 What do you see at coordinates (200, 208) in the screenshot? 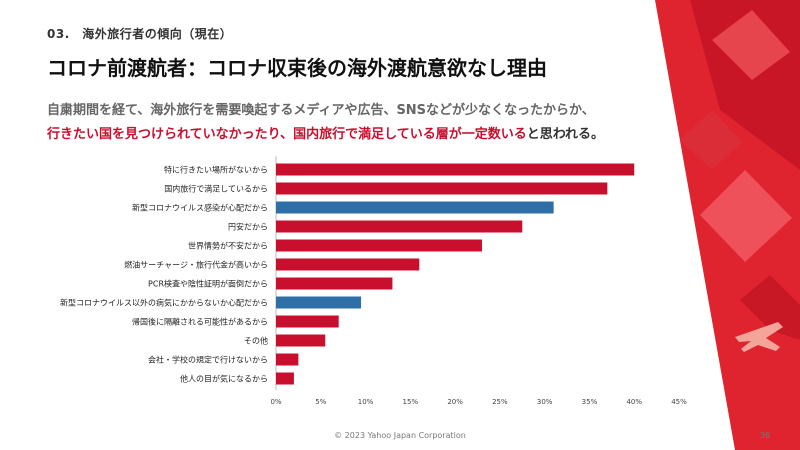
I see `category-label: 新型コロナウイルス感染が心配だから` at bounding box center [200, 208].